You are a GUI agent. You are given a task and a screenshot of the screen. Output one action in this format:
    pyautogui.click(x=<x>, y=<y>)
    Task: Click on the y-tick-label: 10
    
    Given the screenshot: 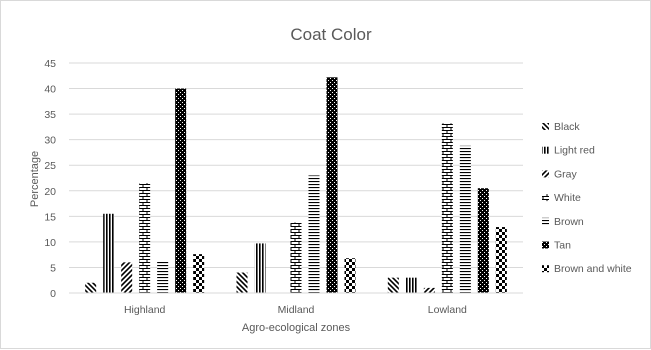 What is the action you would take?
    pyautogui.click(x=50, y=243)
    